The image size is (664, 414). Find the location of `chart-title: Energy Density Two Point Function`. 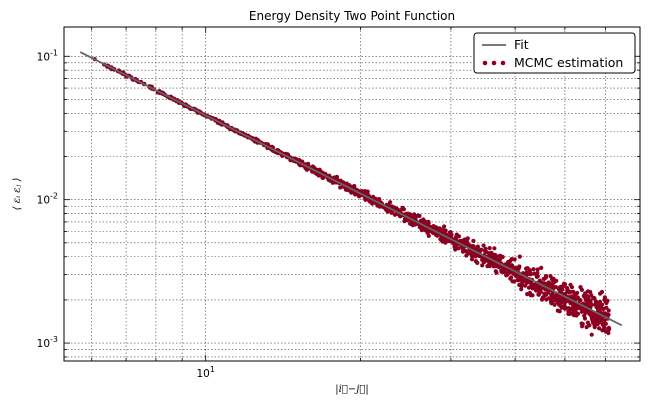

chart-title: Energy Density Two Point Function is located at coordinates (352, 16).